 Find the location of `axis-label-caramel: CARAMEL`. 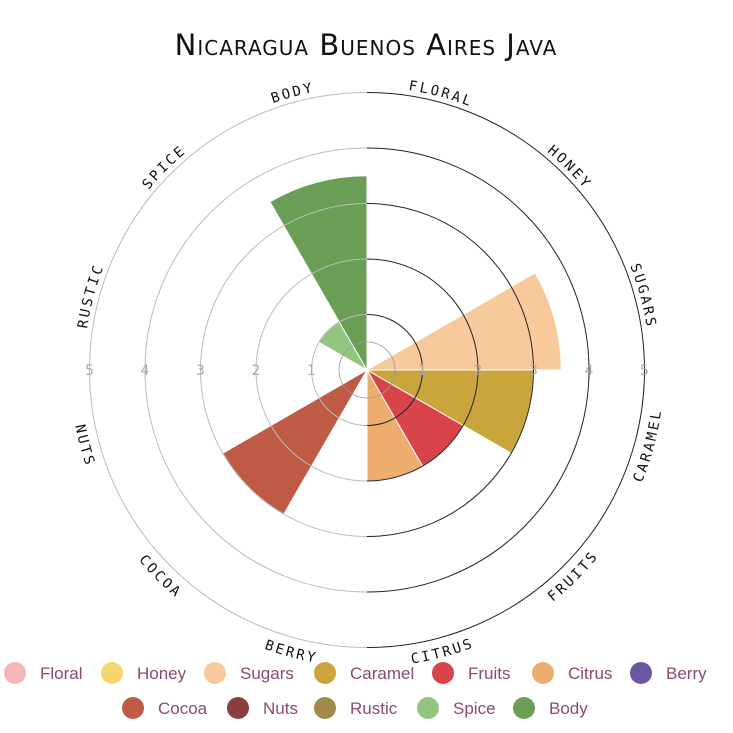

axis-label-caramel: CARAMEL is located at coordinates (647, 446).